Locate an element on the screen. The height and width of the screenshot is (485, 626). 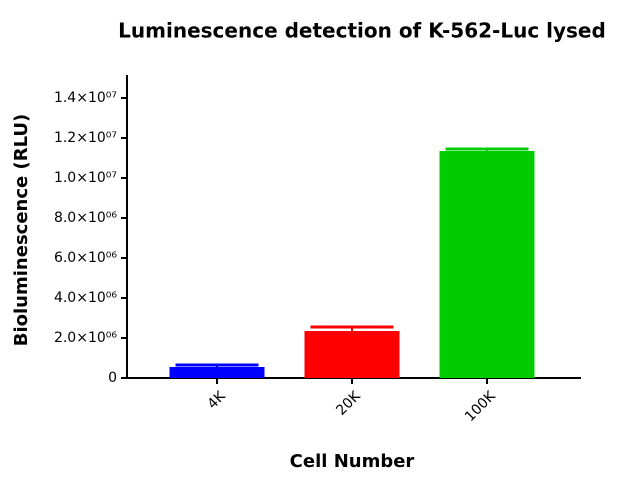
y-tick-label: 2.0×10⁰⁶ is located at coordinates (85, 338).